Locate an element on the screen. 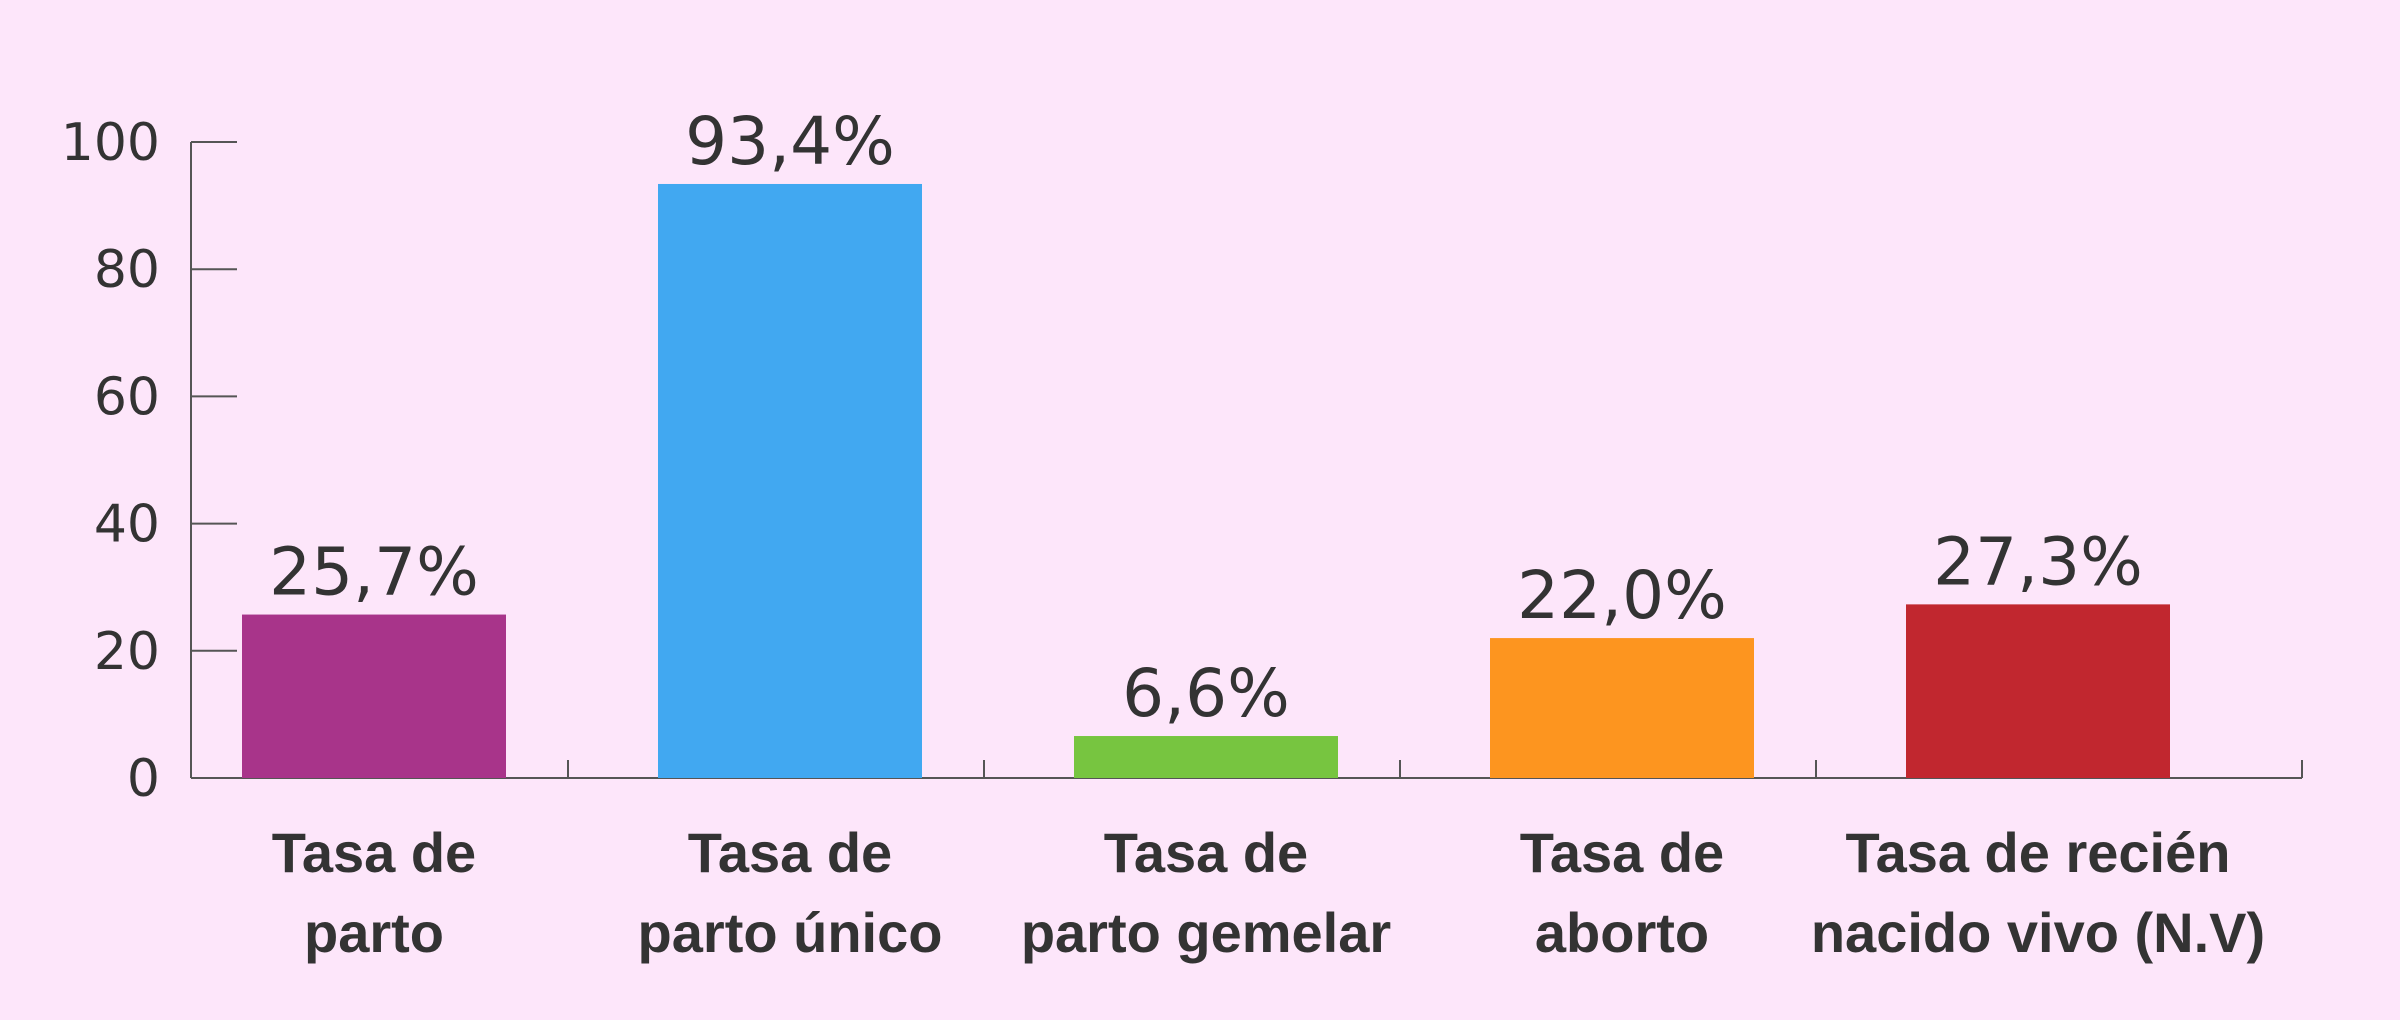 The height and width of the screenshot is (1020, 2400). category-label: parto is located at coordinates (374, 932).